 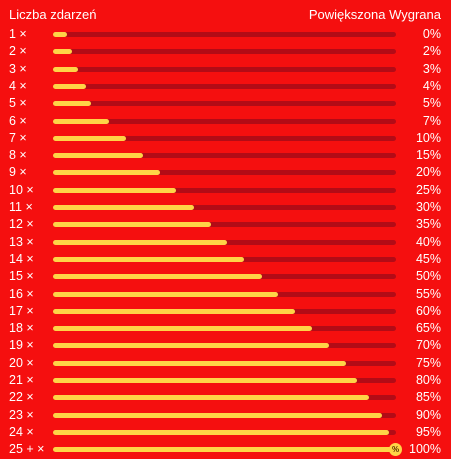 I want to click on percent-badge-icon: %, so click(x=395, y=450).